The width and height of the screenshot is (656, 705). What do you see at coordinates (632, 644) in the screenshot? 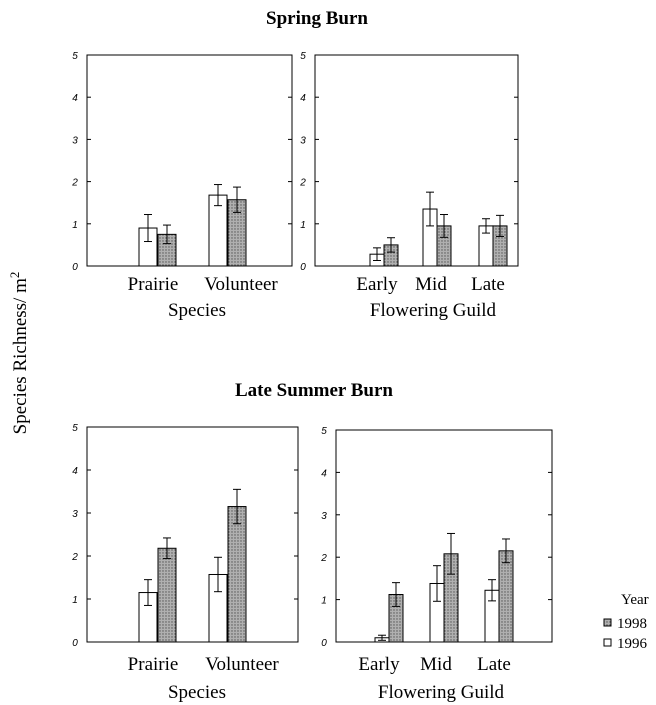
I see `legend-label-1996: 1996` at bounding box center [632, 644].